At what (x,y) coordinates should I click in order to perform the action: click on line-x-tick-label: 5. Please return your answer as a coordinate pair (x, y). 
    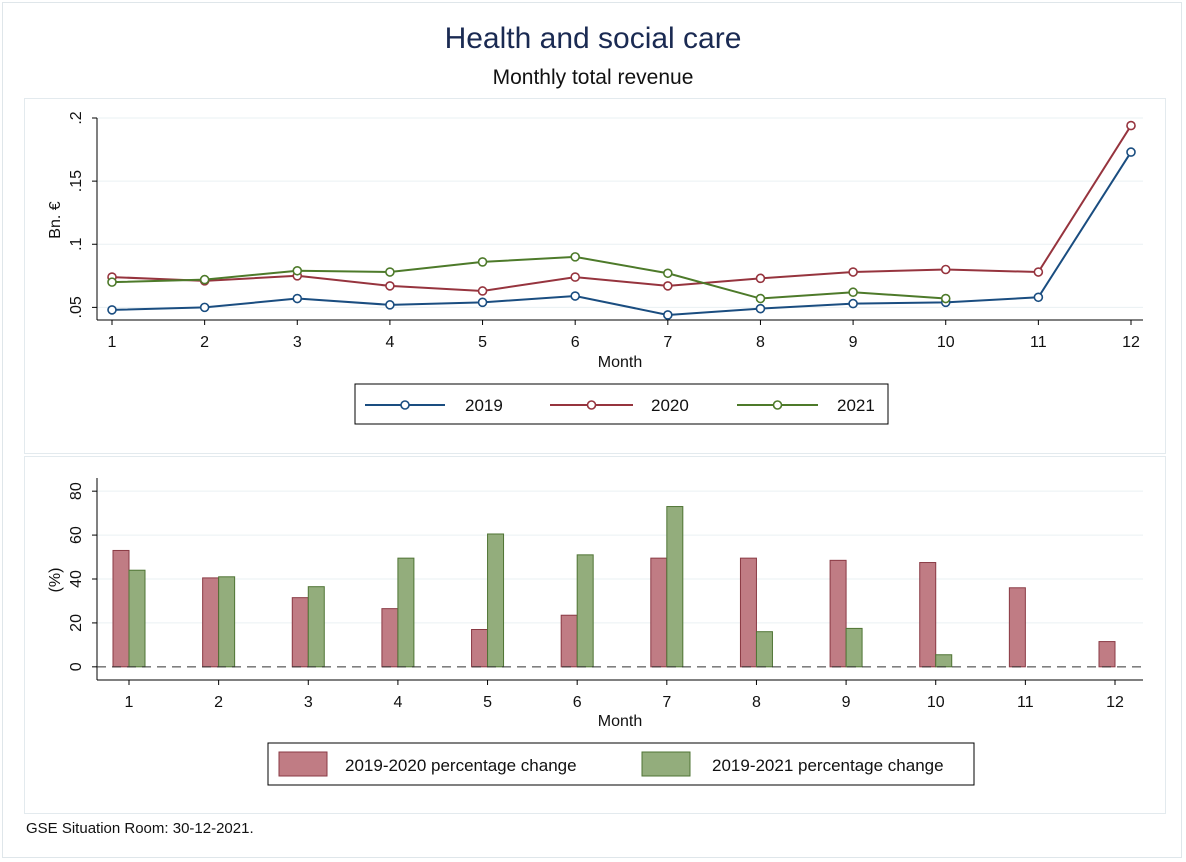
    Looking at the image, I should click on (482, 342).